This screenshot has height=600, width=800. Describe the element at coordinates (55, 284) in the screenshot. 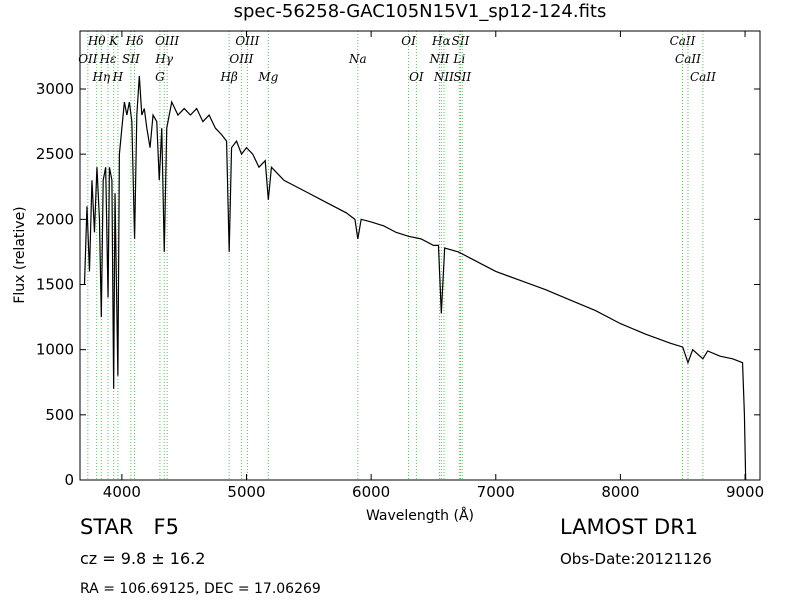

I see `y-tick-label: 1500` at that location.